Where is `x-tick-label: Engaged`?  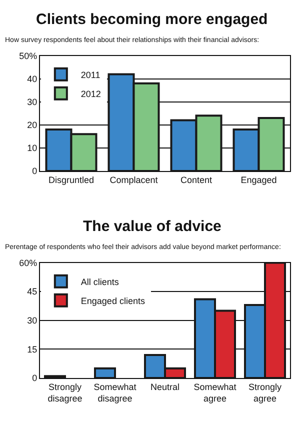 x-tick-label: Engaged is located at coordinates (258, 179).